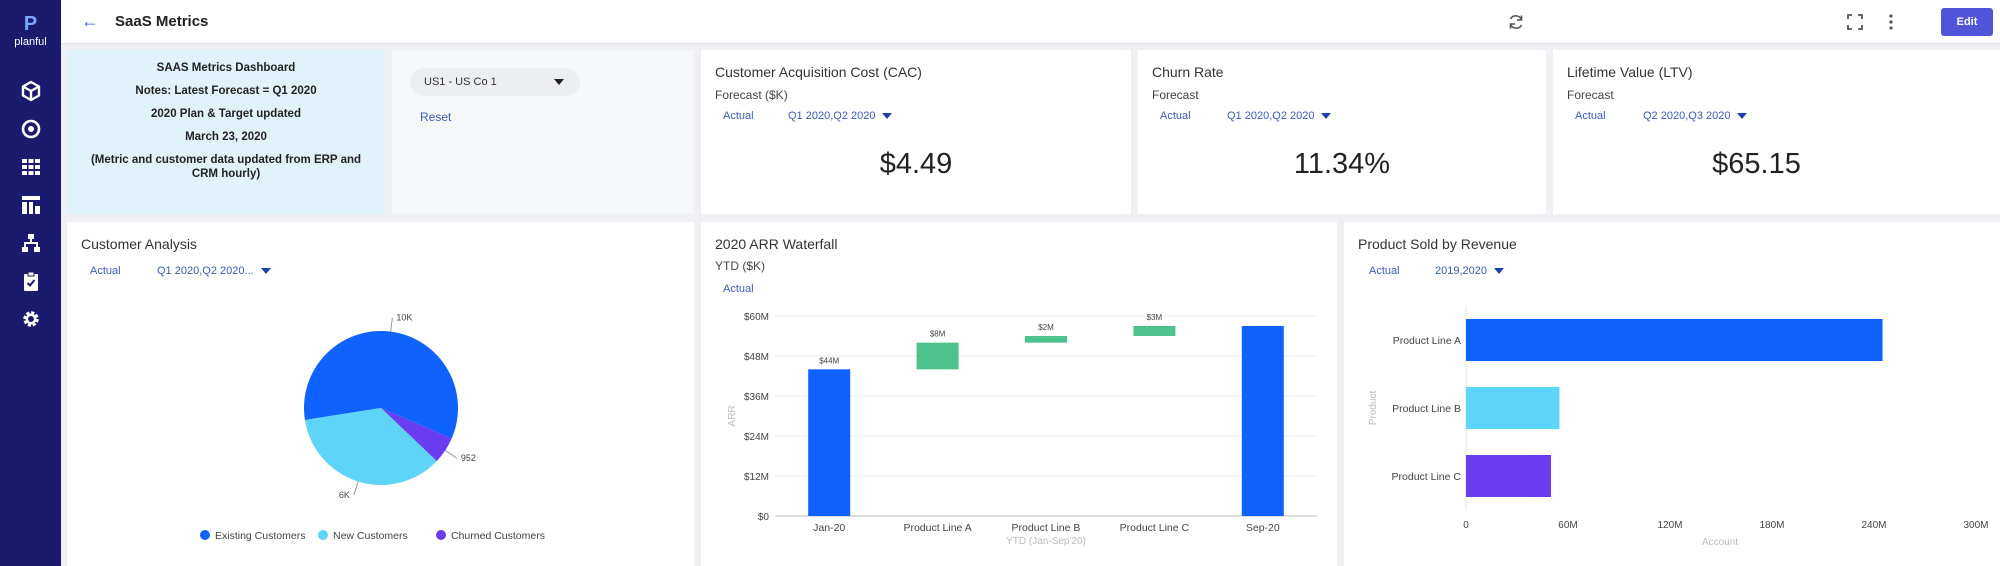 The width and height of the screenshot is (2000, 566). What do you see at coordinates (460, 82) in the screenshot?
I see `entity-dropdown-value: US1 - US Co 1` at bounding box center [460, 82].